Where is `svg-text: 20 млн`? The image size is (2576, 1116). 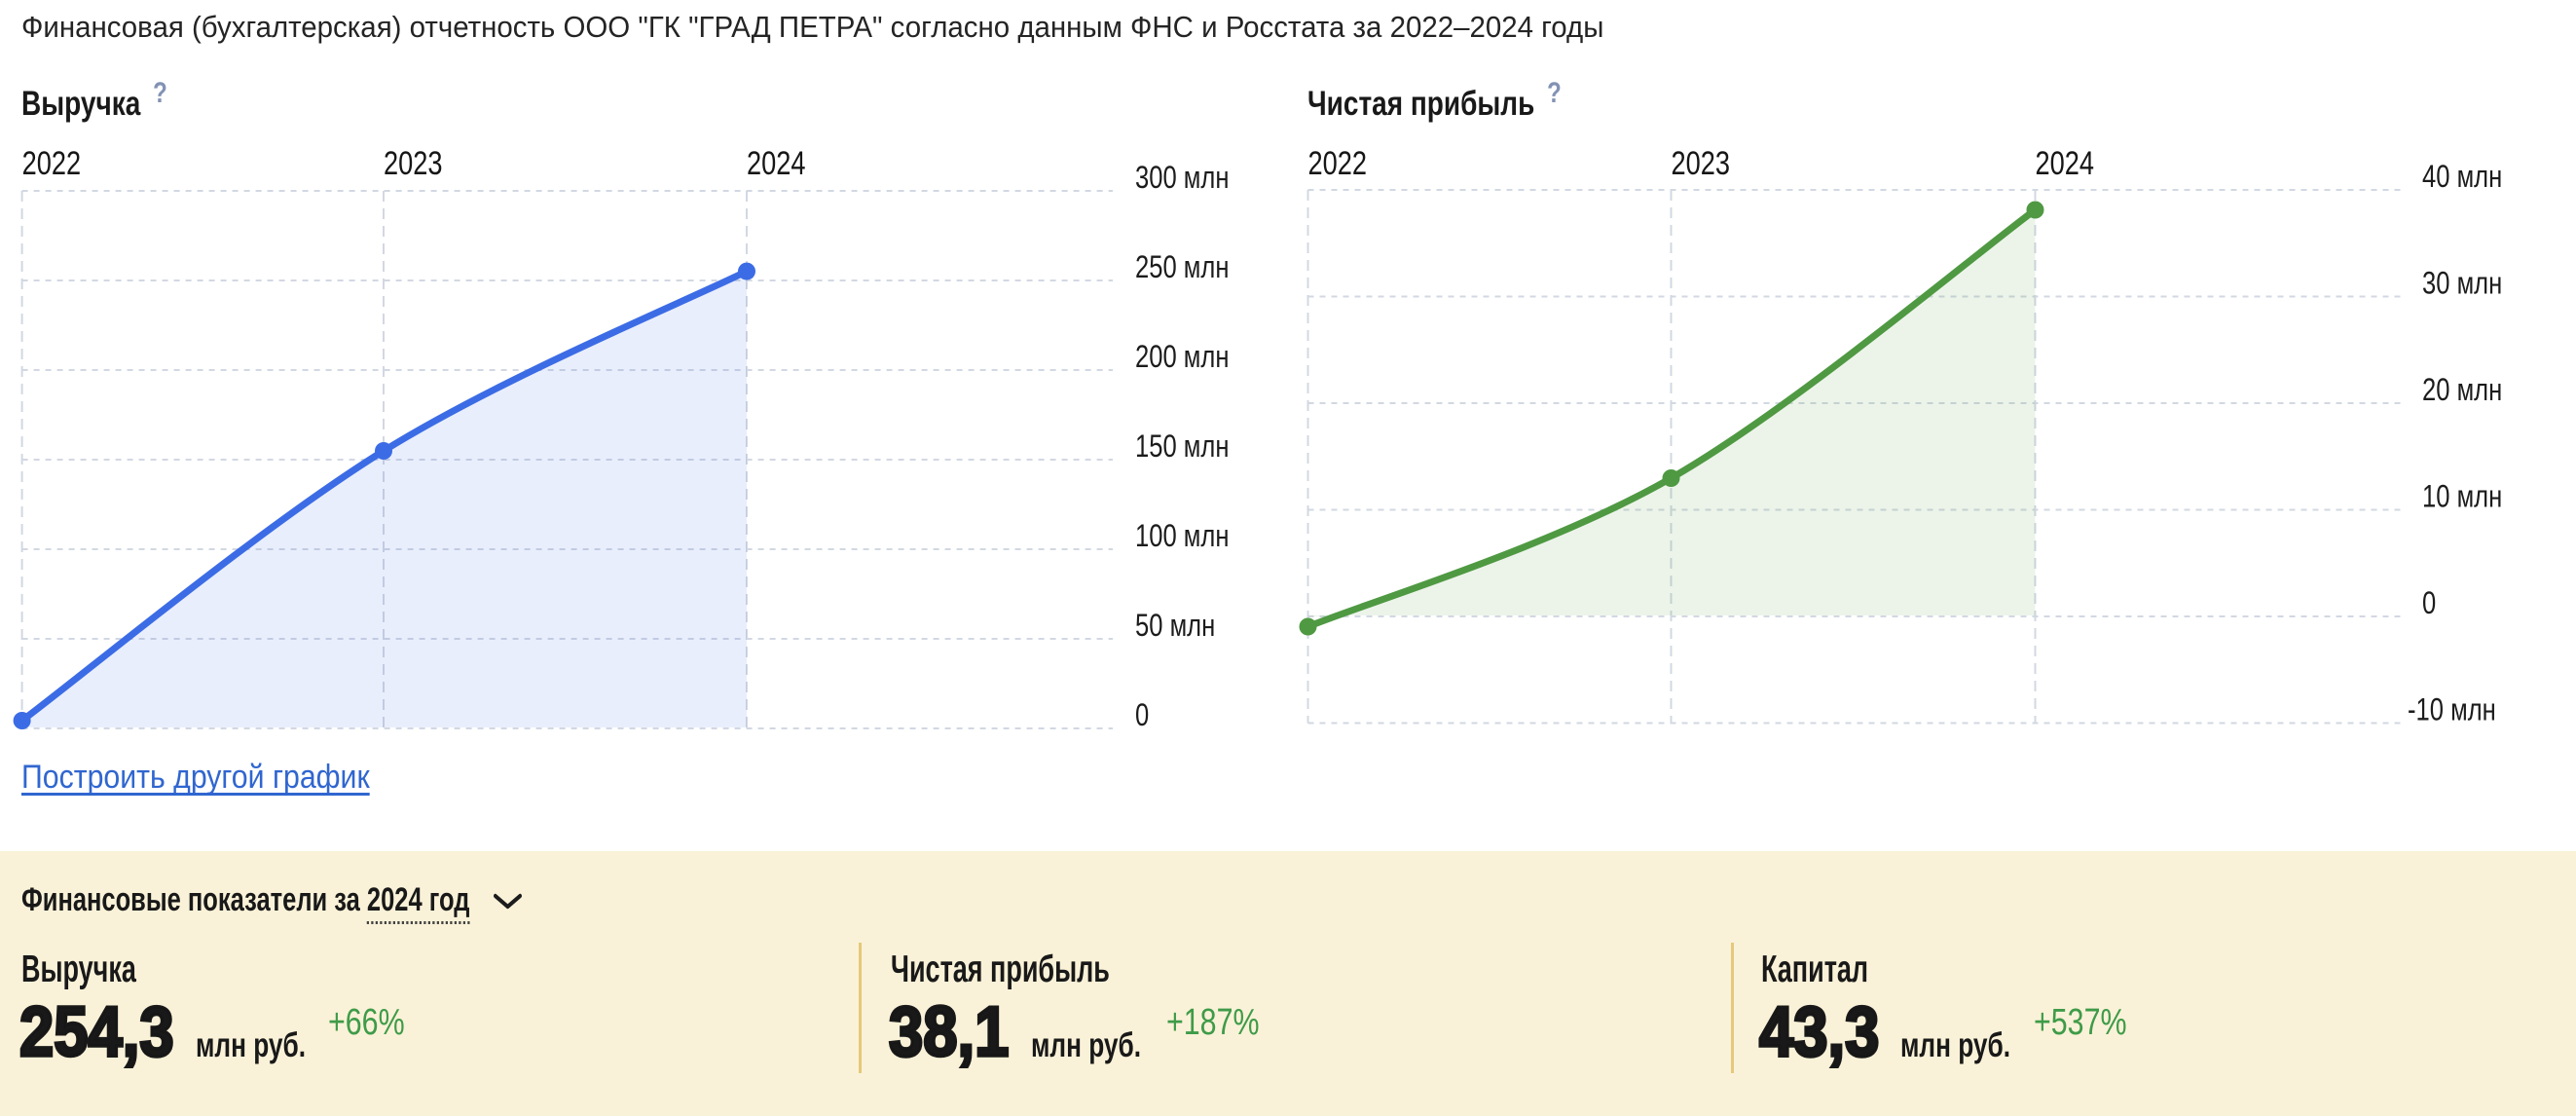 svg-text: 20 млн is located at coordinates (2462, 390).